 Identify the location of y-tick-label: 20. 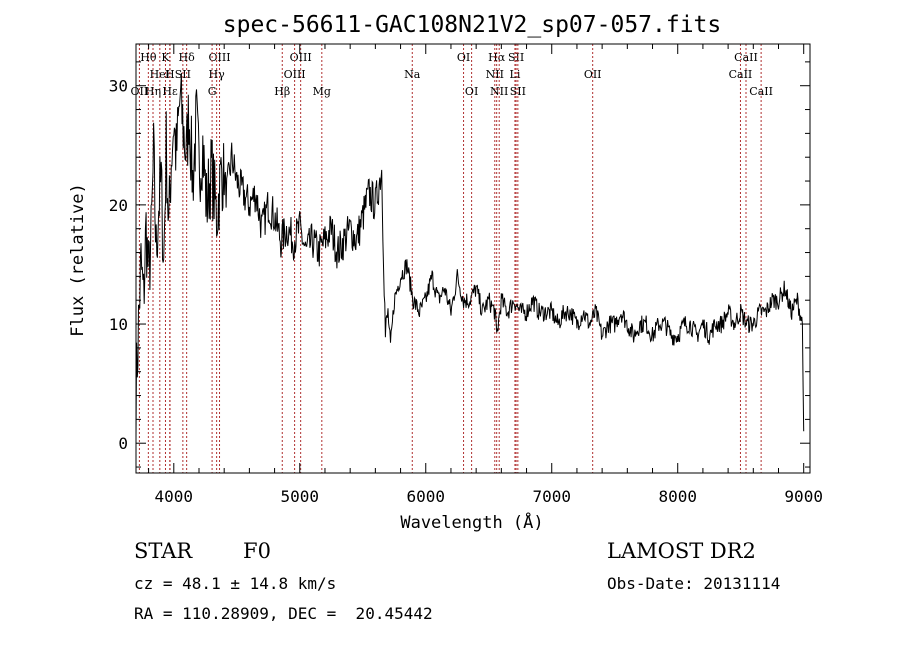
(118, 205).